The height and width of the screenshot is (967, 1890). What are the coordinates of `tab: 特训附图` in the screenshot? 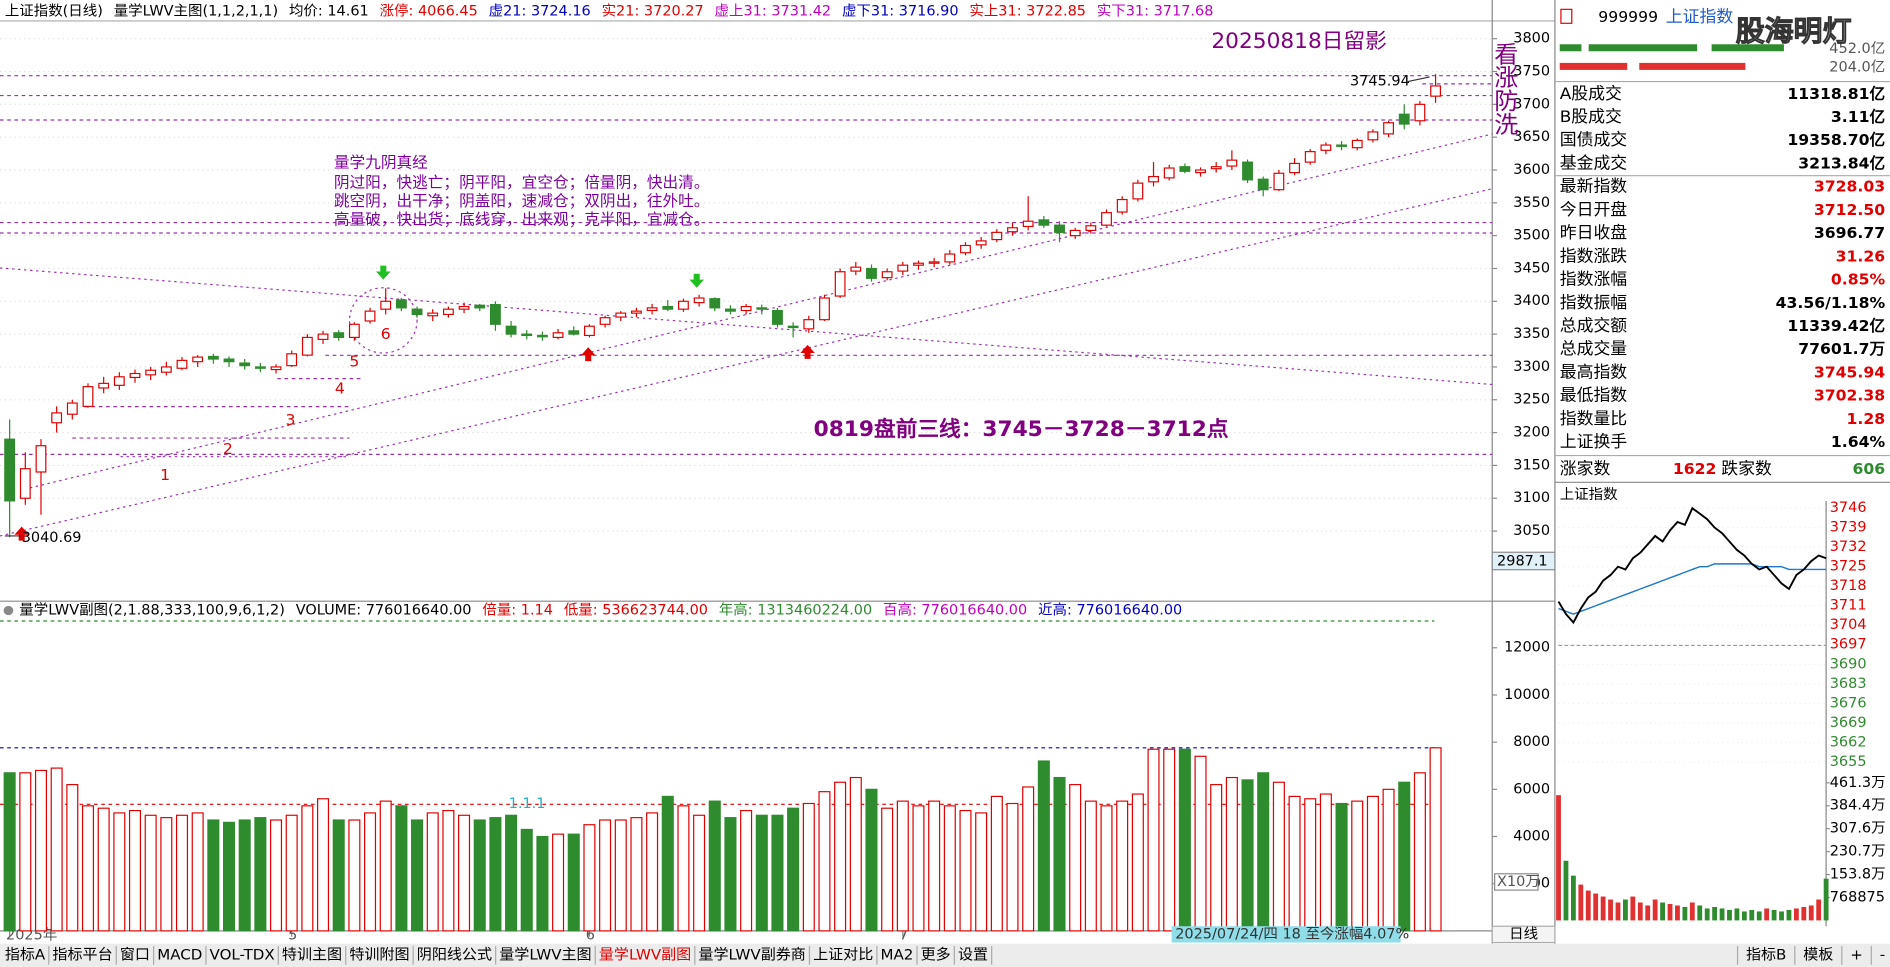 It's located at (379, 955).